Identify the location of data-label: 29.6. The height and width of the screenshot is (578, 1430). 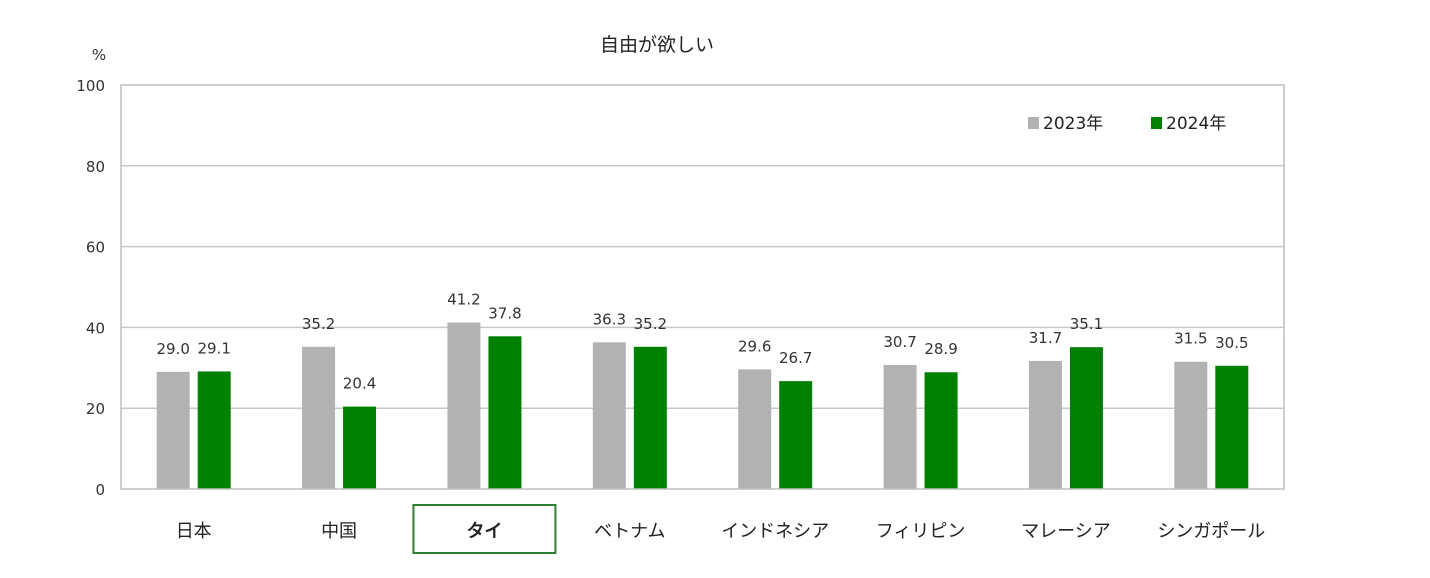
(754, 346).